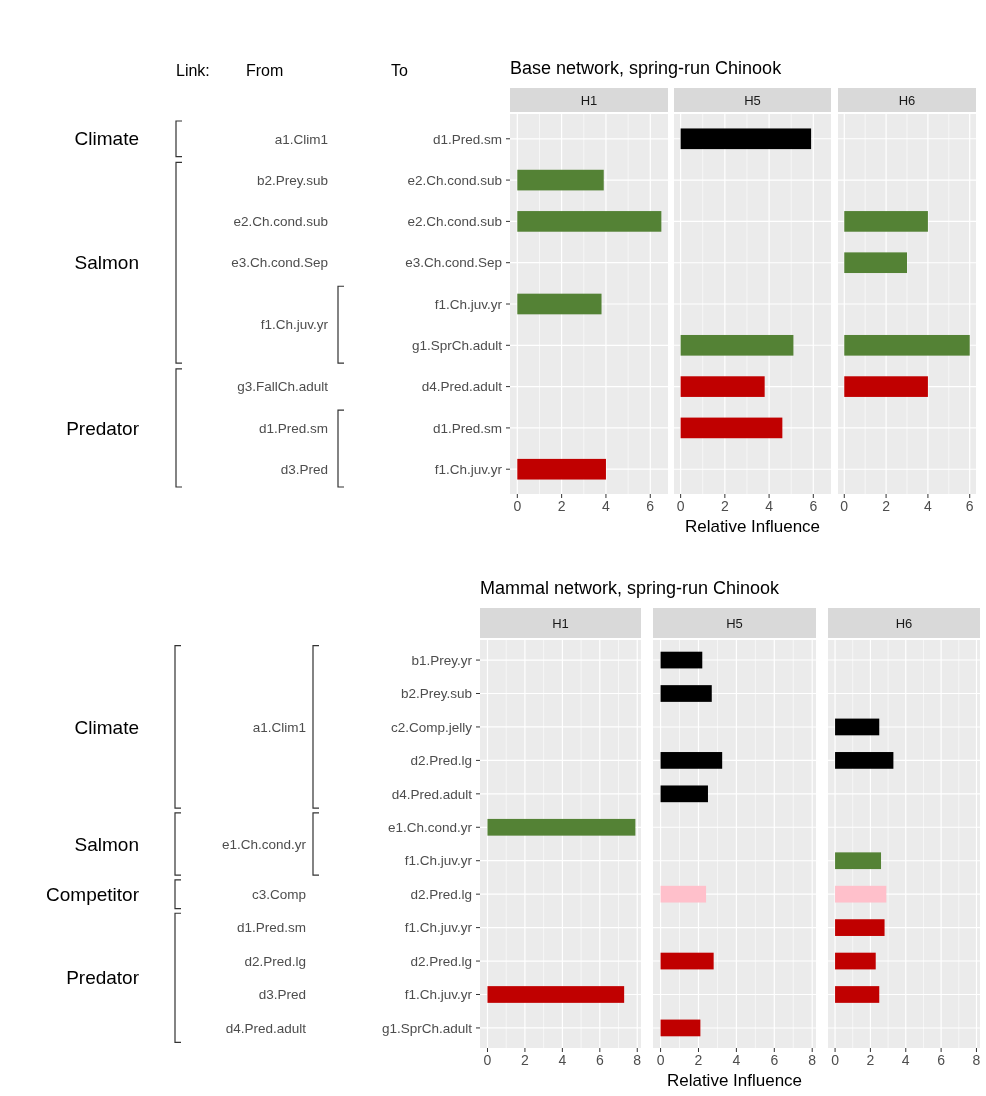 Image resolution: width=986 pixels, height=1096 pixels. I want to click on text: Mammal network, spring-run Chinook, so click(630, 588).